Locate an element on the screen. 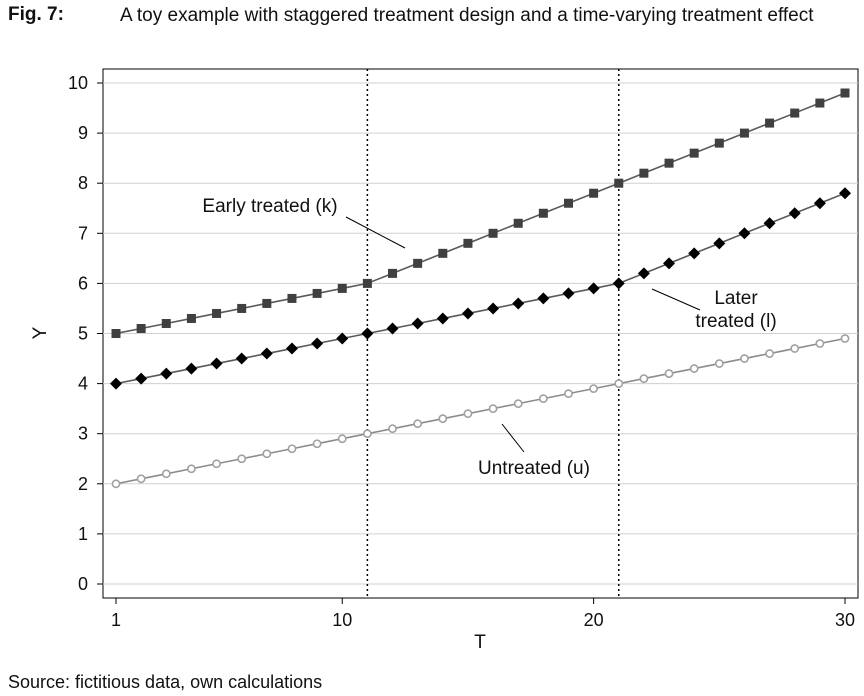 This screenshot has width=864, height=696. y-tick-label: 0 is located at coordinates (83, 584).